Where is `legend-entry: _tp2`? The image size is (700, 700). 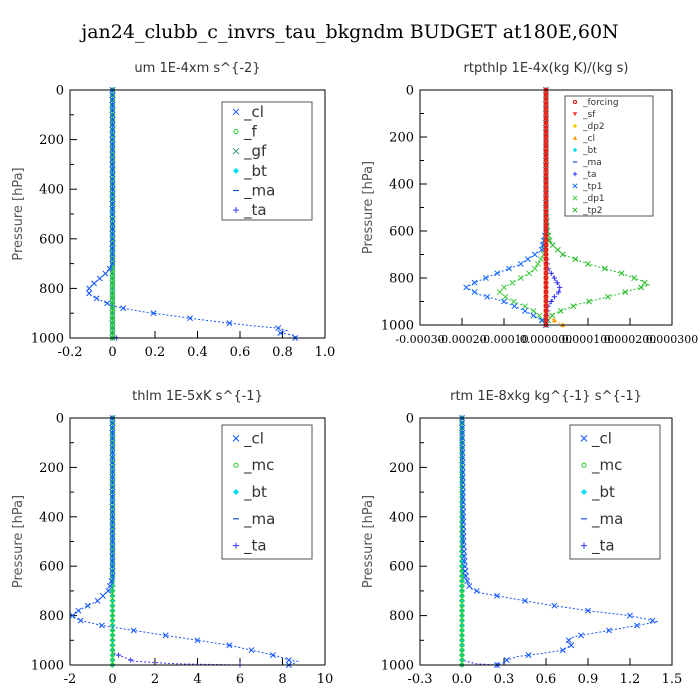 legend-entry: _tp2 is located at coordinates (587, 211).